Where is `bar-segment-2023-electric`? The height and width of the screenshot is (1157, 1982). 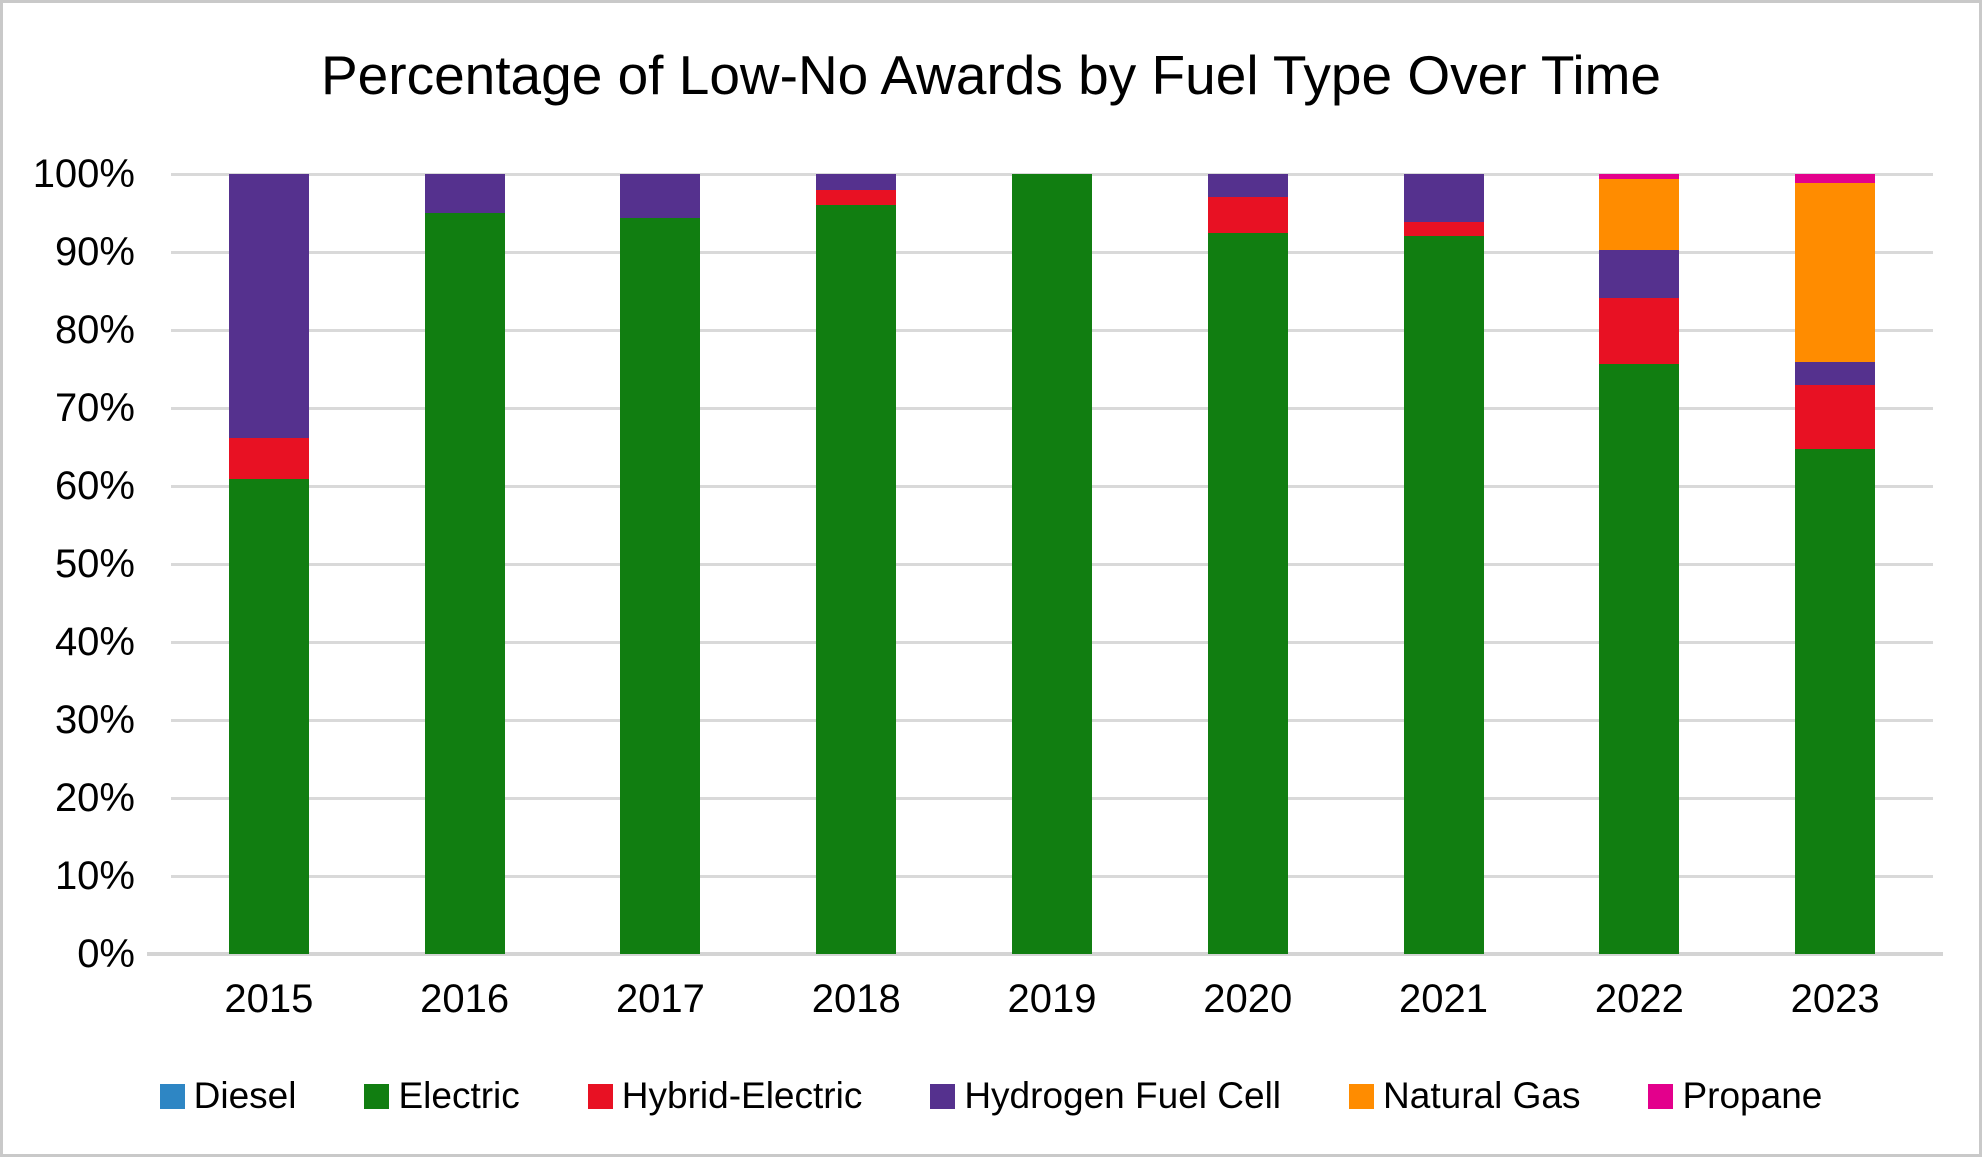
bar-segment-2023-electric is located at coordinates (1835, 701).